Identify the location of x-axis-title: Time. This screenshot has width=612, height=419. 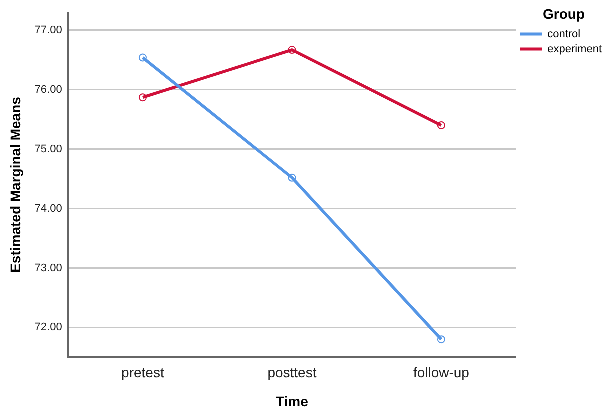
(292, 401).